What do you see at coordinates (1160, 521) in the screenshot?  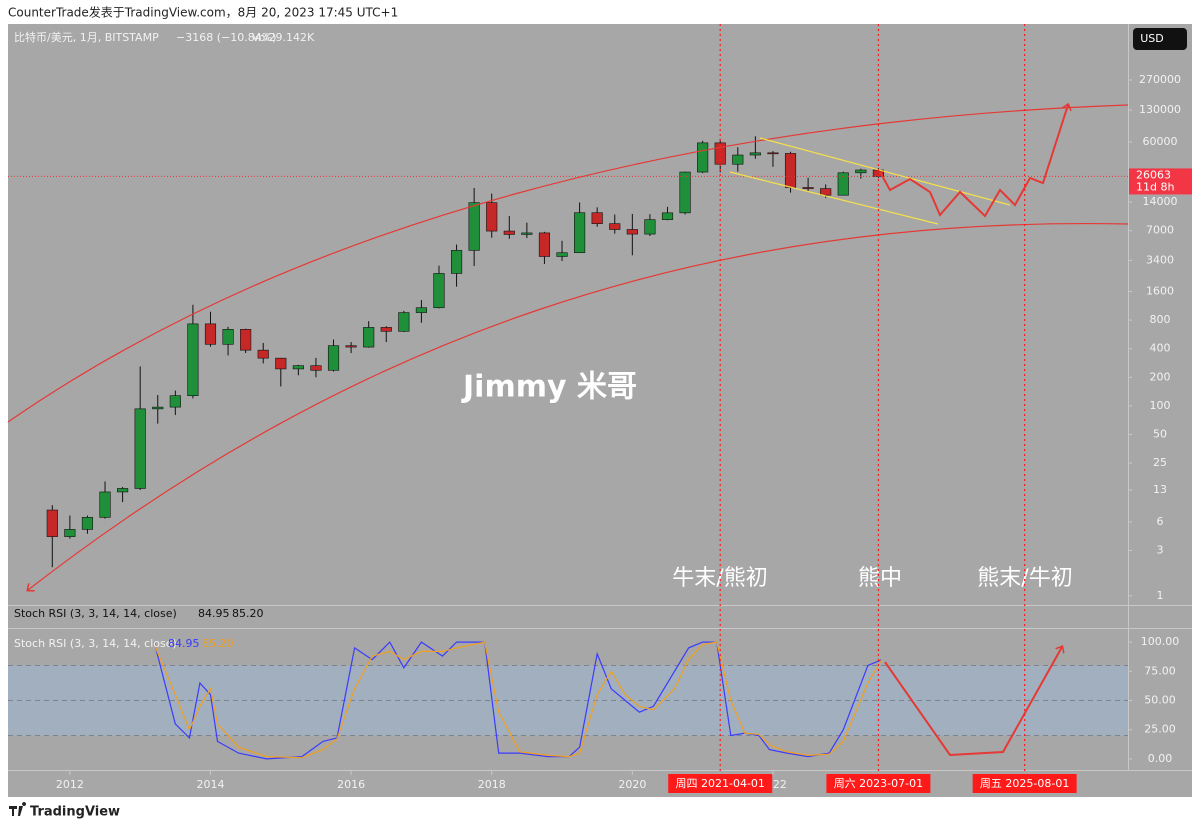 I see `y-tick-label: 6` at bounding box center [1160, 521].